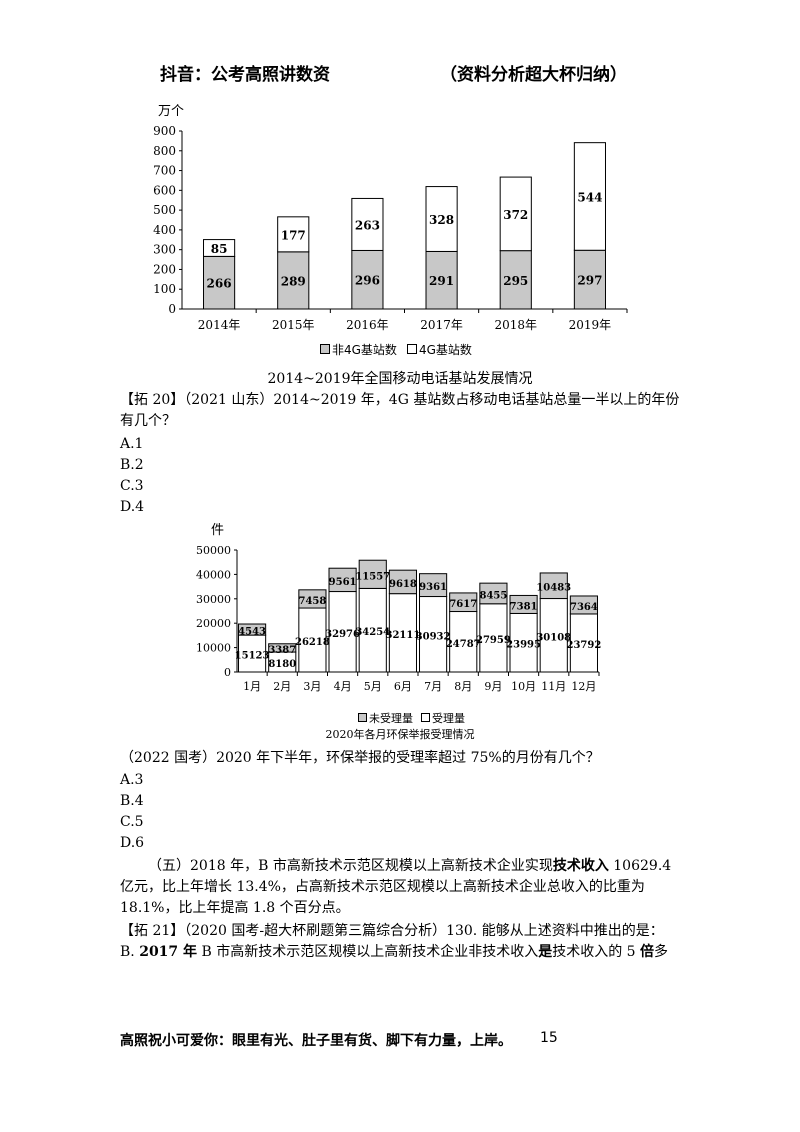 This screenshot has width=800, height=1132. I want to click on x-tick-label: 5月, so click(373, 686).